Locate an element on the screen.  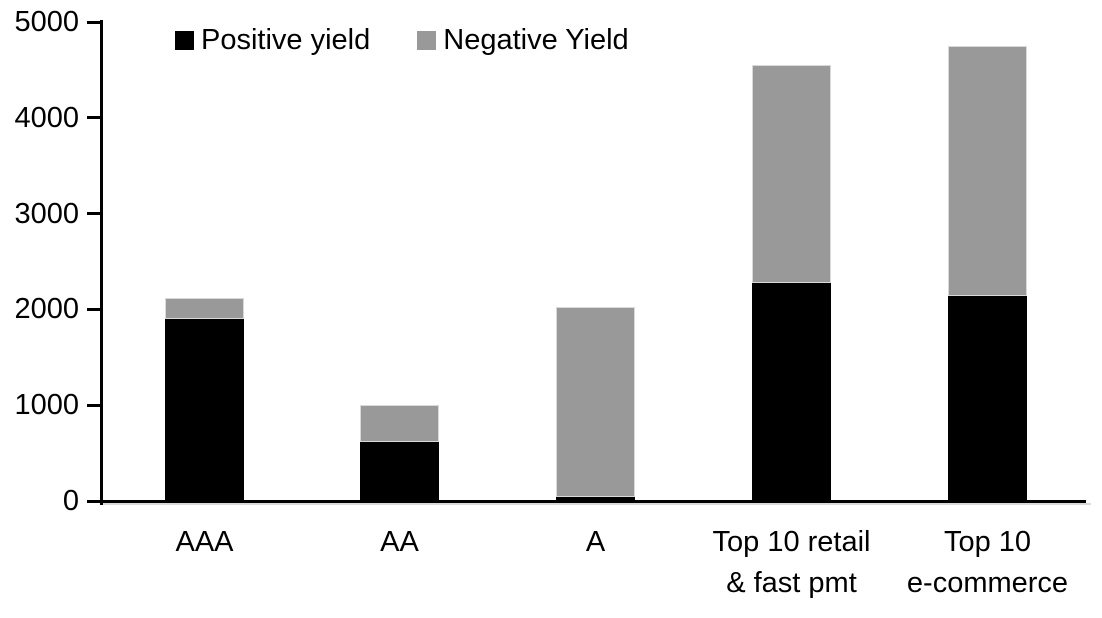
legend-label-positive-yield: Positive yield is located at coordinates (286, 40).